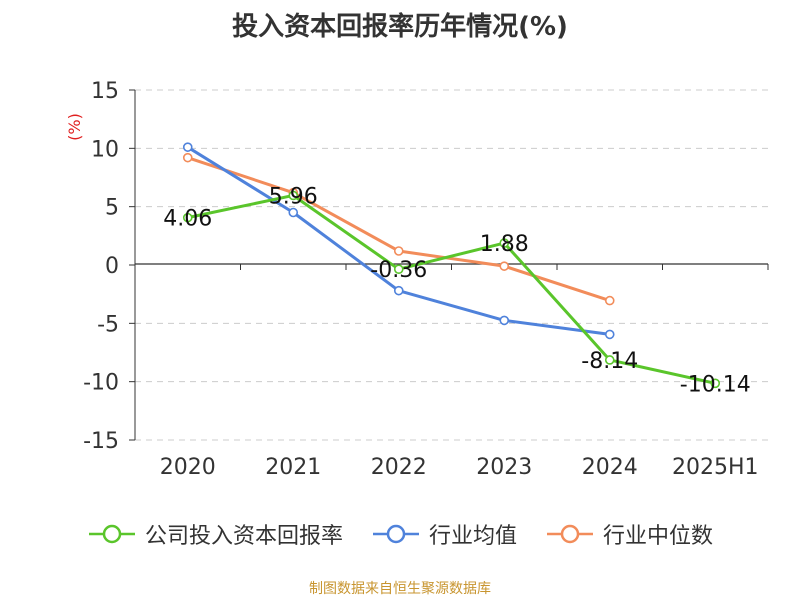 The width and height of the screenshot is (800, 600). What do you see at coordinates (74, 127) in the screenshot?
I see `y-axis-label: (%)` at bounding box center [74, 127].